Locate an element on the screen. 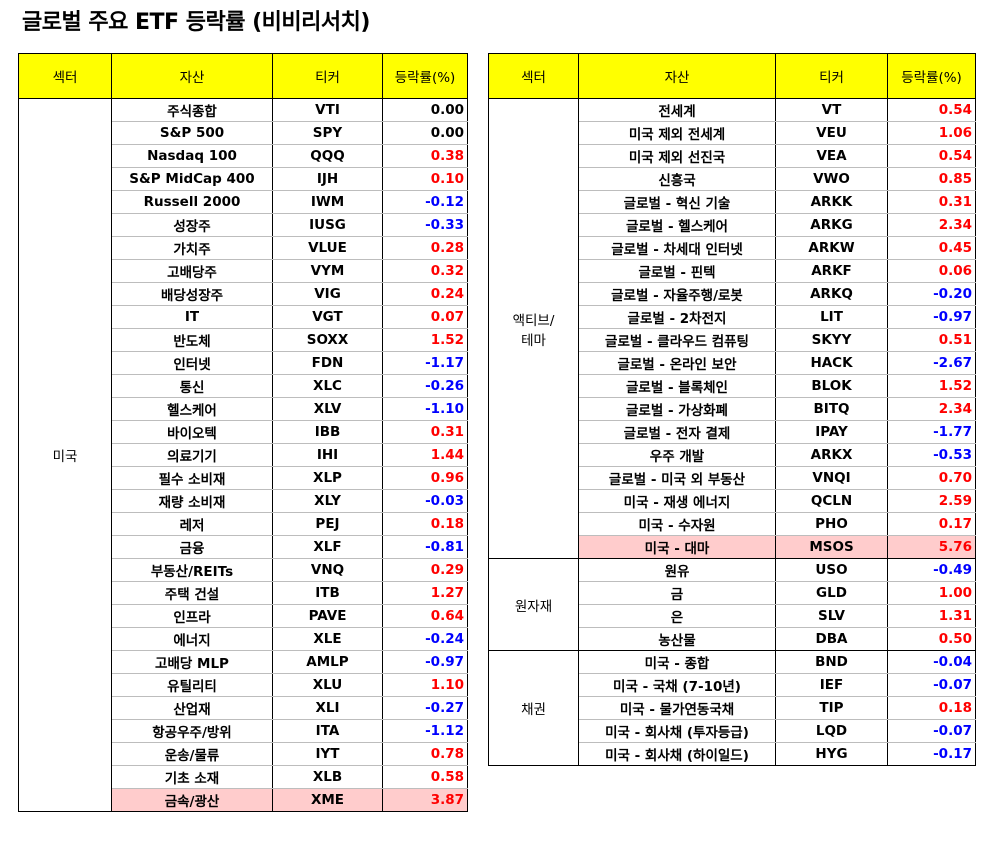 The height and width of the screenshot is (841, 991). ticker-cell: VTI is located at coordinates (327, 110).